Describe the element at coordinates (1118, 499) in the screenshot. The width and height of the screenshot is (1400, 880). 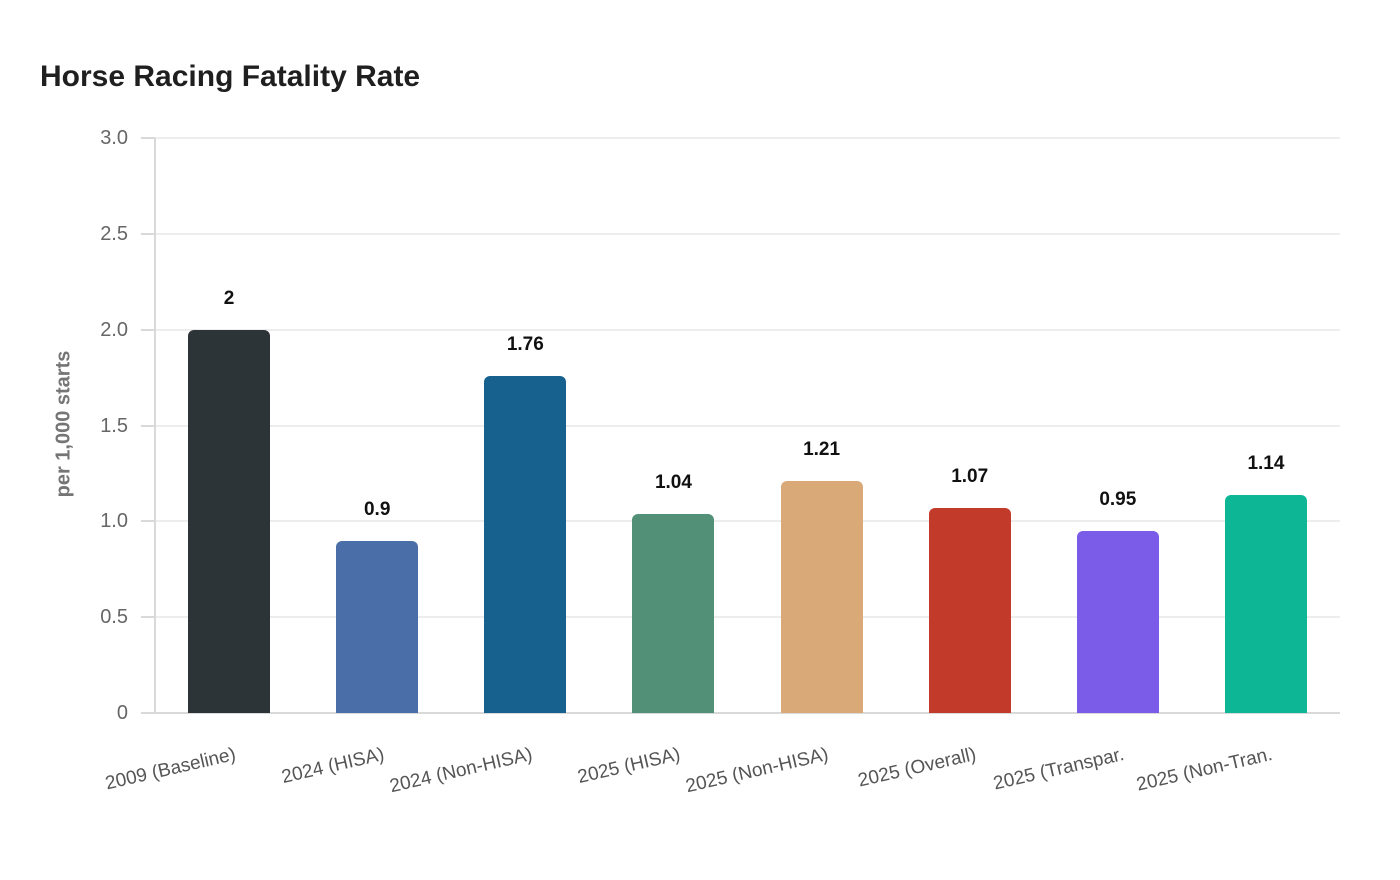
I see `bar-value-label: 0.95` at that location.